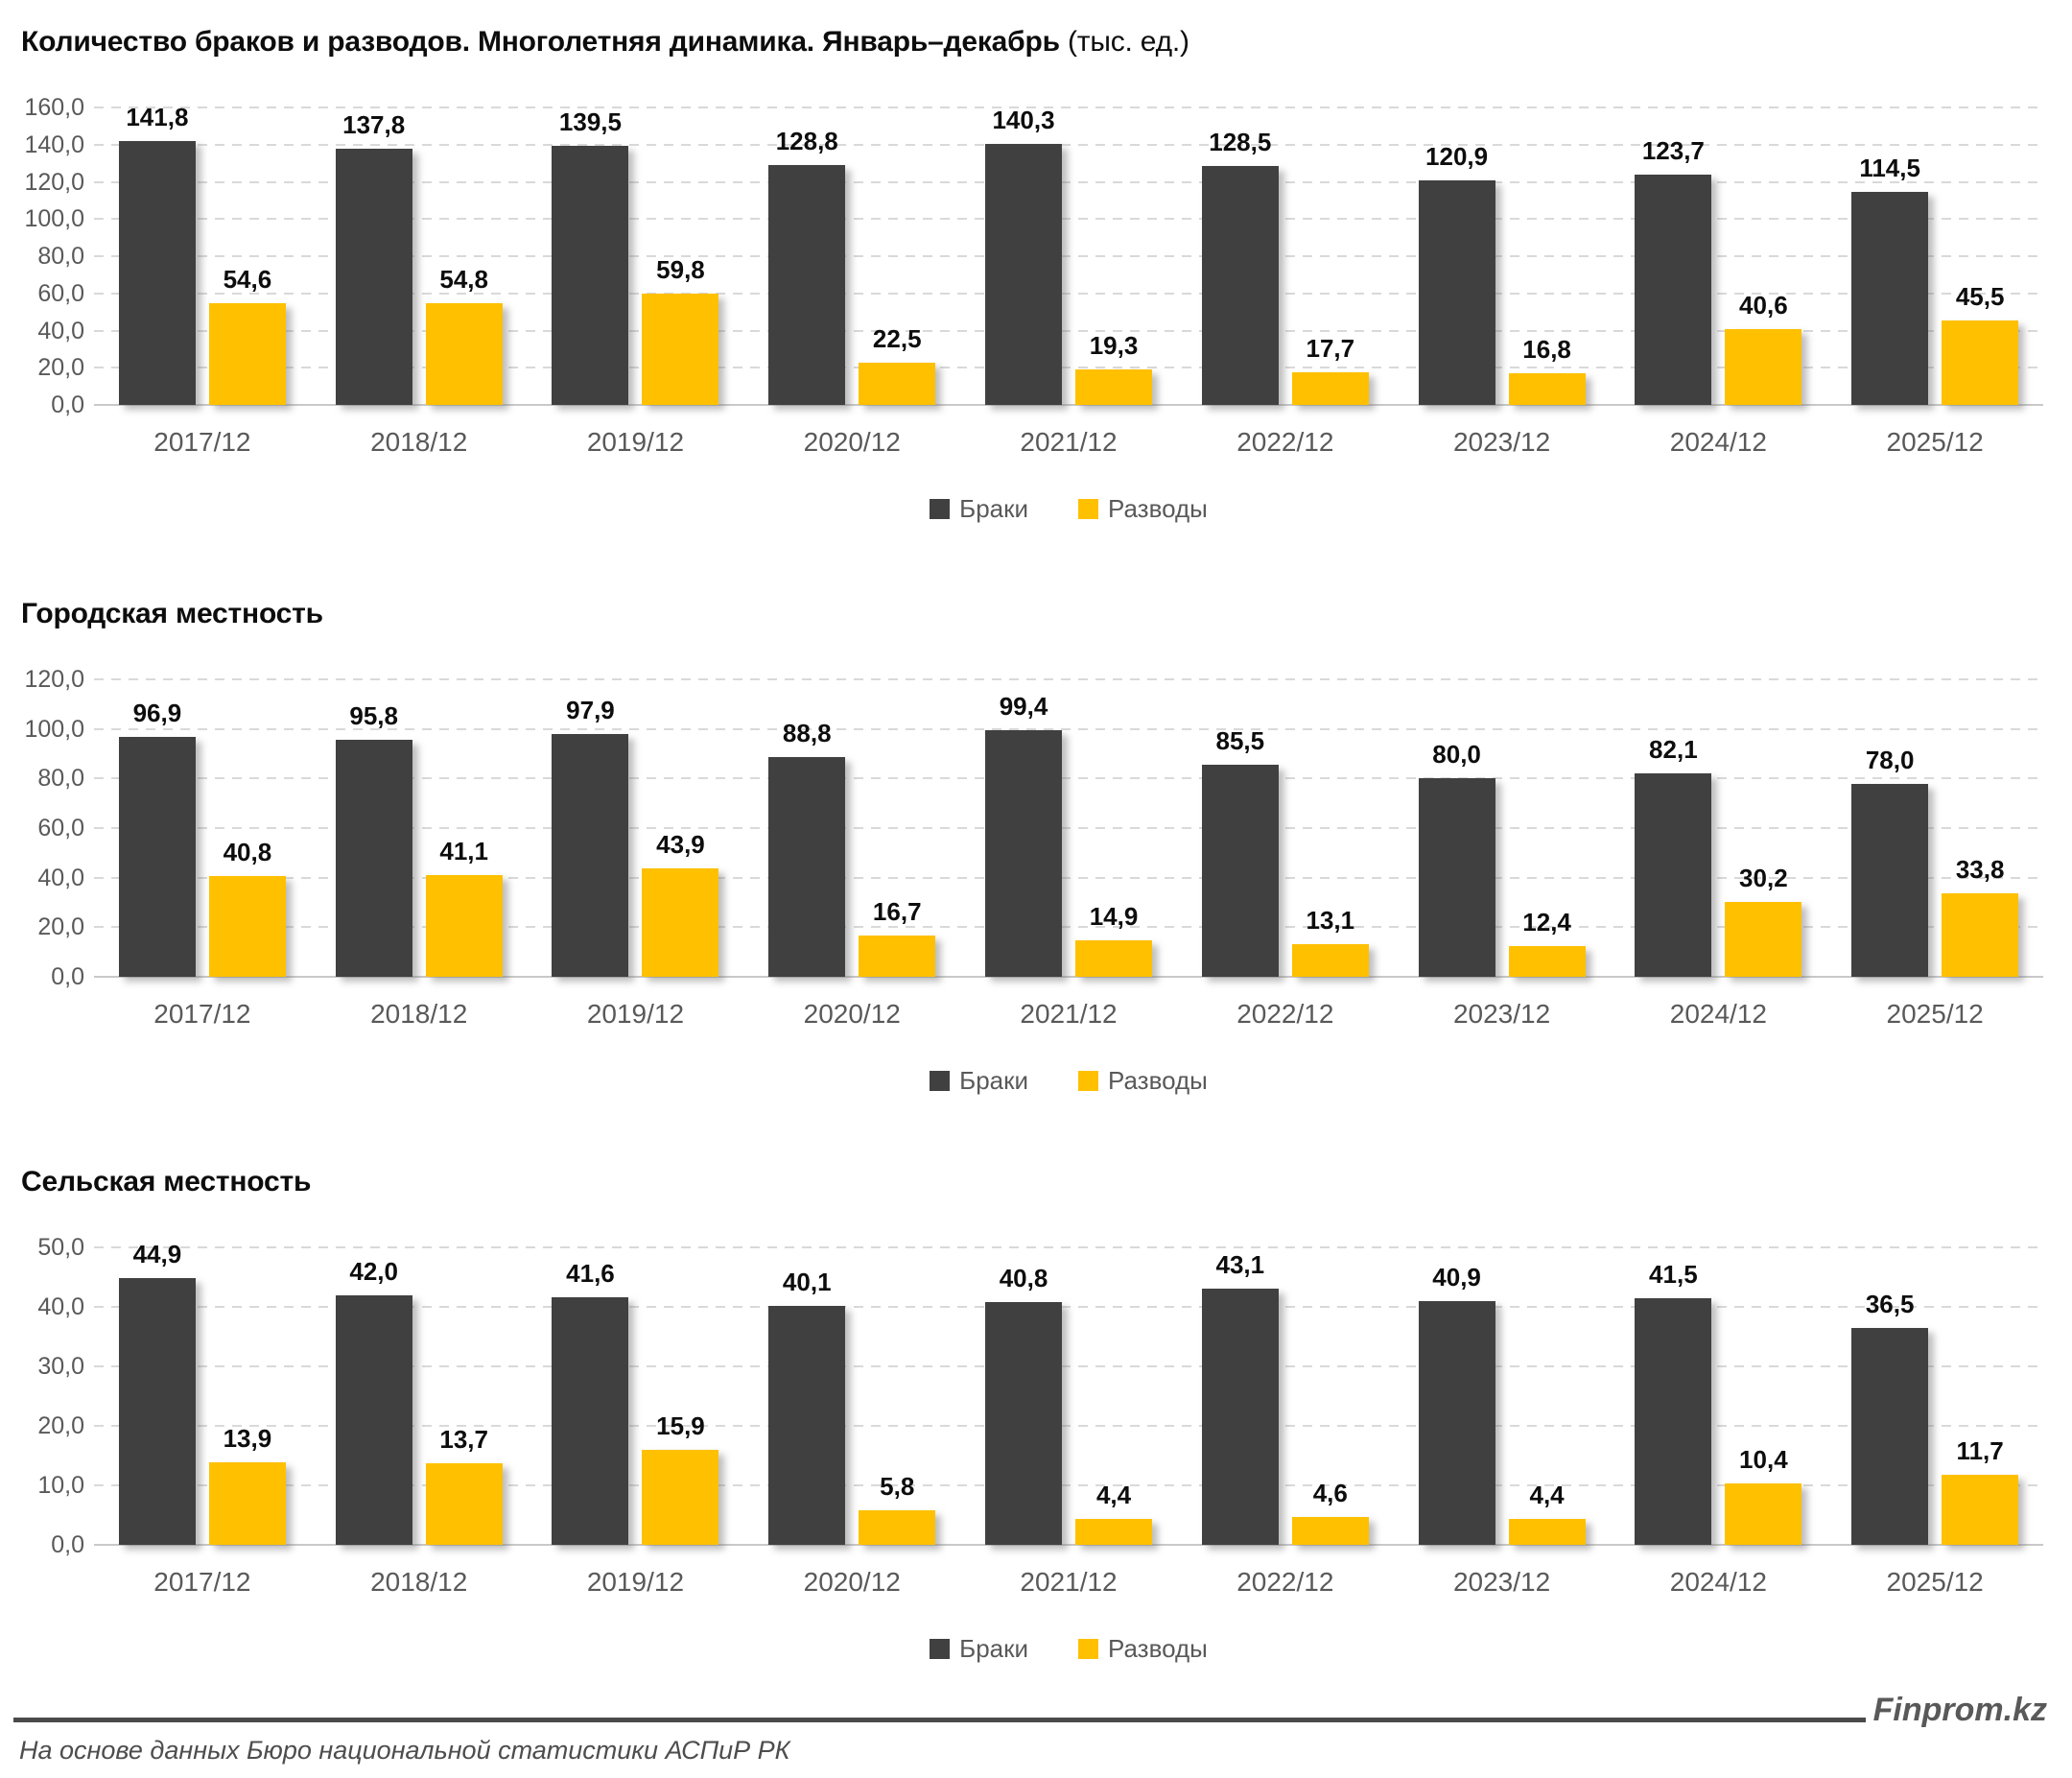 The height and width of the screenshot is (1778, 2072). I want to click on legend-label: Браки, so click(994, 1648).